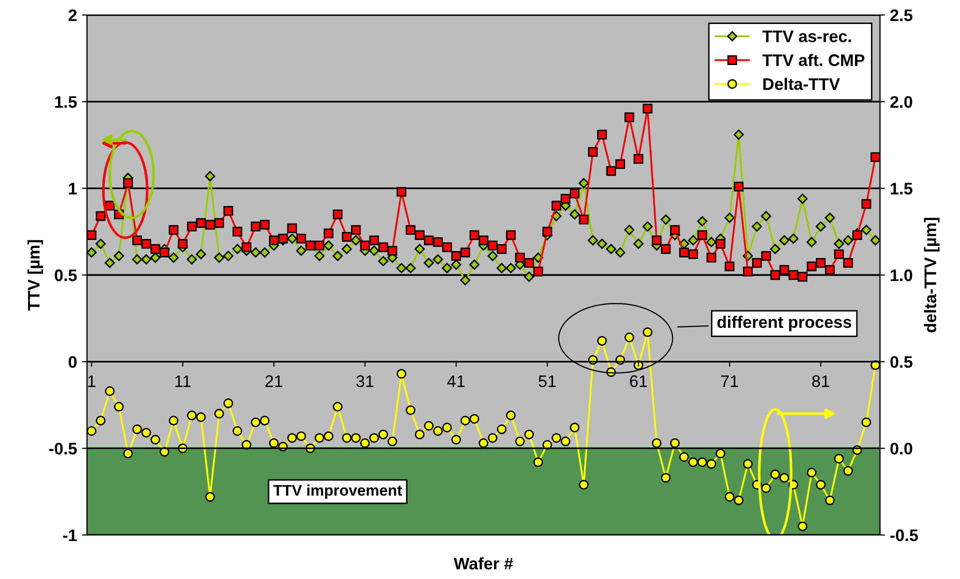 The height and width of the screenshot is (579, 960). What do you see at coordinates (183, 381) in the screenshot?
I see `x-tick-label: 11` at bounding box center [183, 381].